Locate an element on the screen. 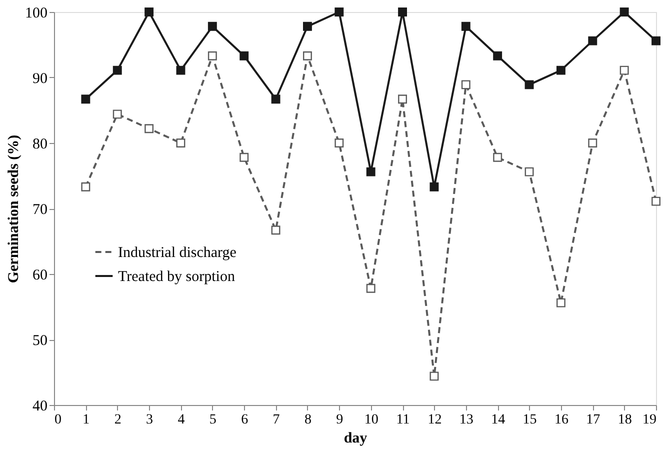 The height and width of the screenshot is (450, 668). x-tick-label: 13 is located at coordinates (466, 420).